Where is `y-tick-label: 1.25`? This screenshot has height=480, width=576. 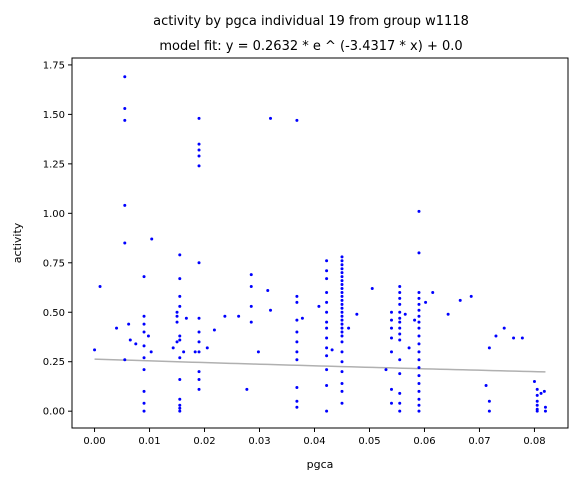
y-tick-label: 1.25 is located at coordinates (54, 164).